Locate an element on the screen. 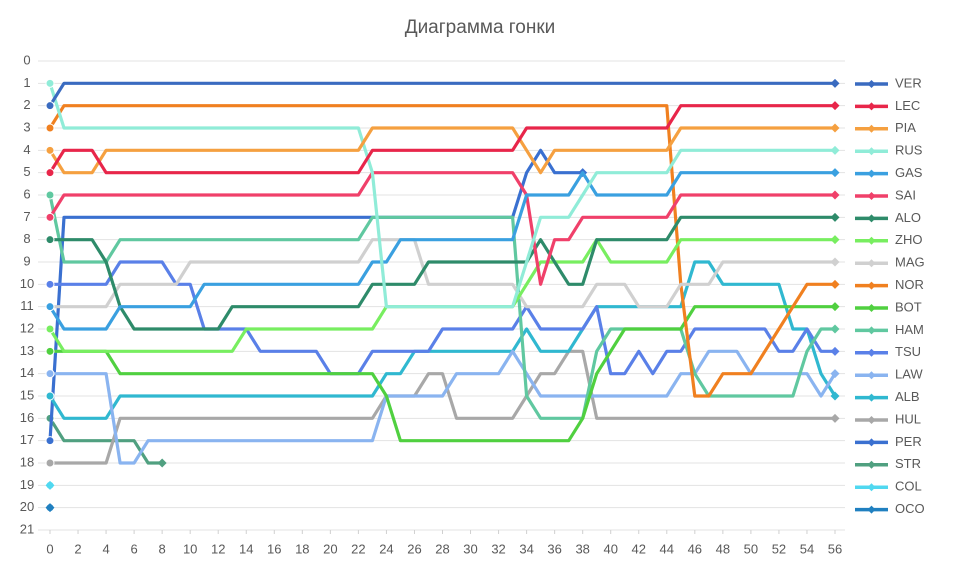 The height and width of the screenshot is (575, 960). x-tick-label: 46 is located at coordinates (695, 548).